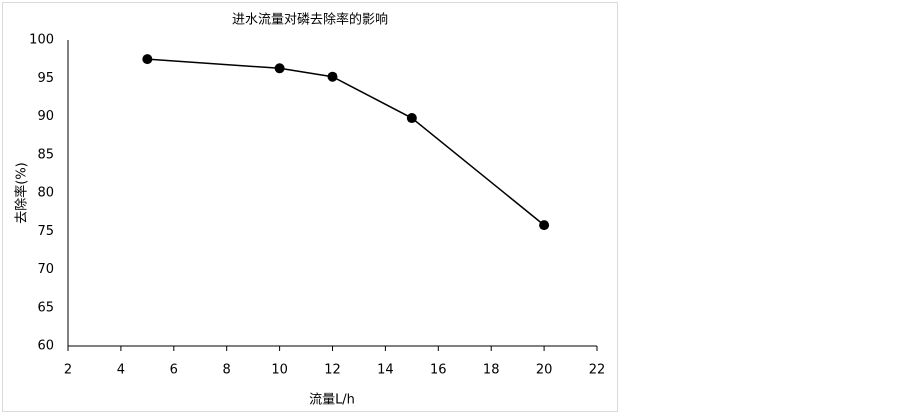 This screenshot has width=903, height=415. I want to click on x-tick-label: 20, so click(544, 370).